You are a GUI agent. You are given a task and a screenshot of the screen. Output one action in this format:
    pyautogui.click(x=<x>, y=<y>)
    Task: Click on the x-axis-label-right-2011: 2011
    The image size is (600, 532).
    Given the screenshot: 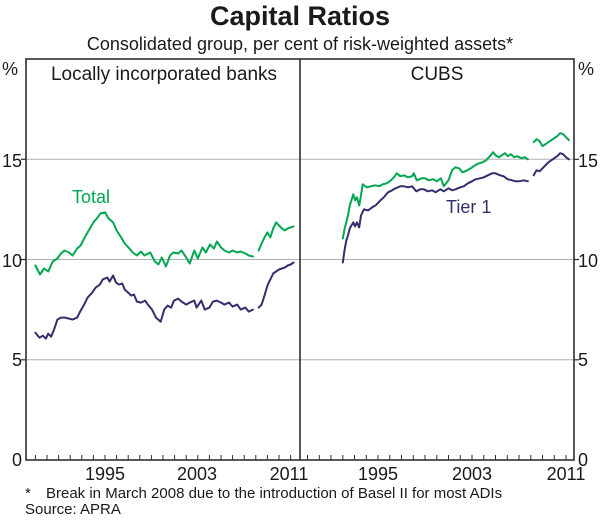 What is the action you would take?
    pyautogui.click(x=566, y=474)
    